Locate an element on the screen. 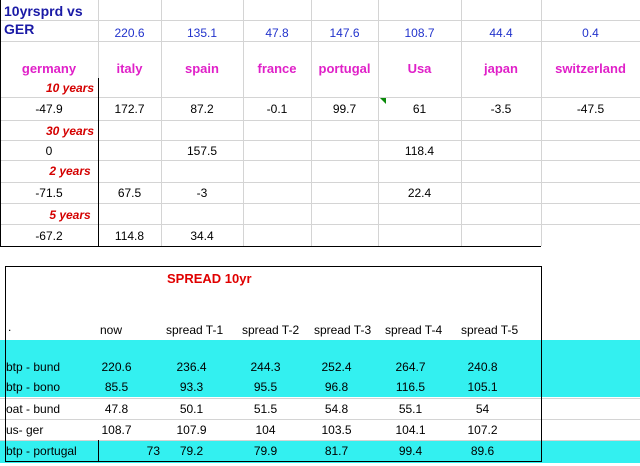 The height and width of the screenshot is (466, 640). header-spread-t5: spread T-5 is located at coordinates (490, 330).